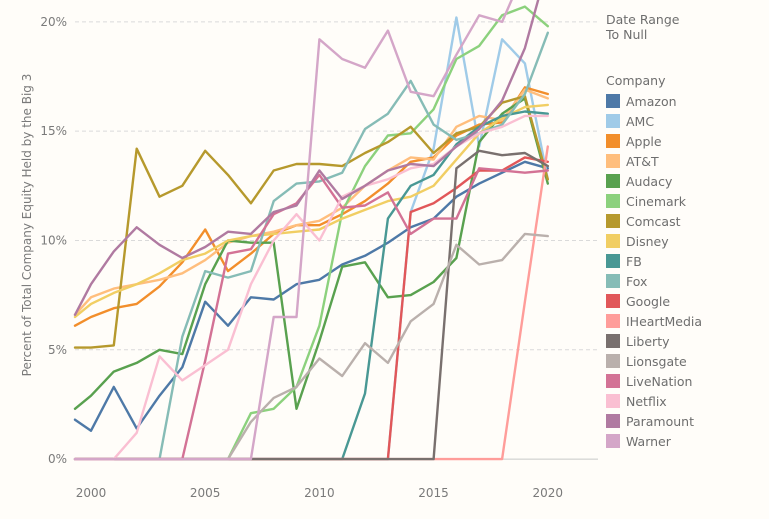  I want to click on legend-item-liberty: Liberty, so click(686, 341).